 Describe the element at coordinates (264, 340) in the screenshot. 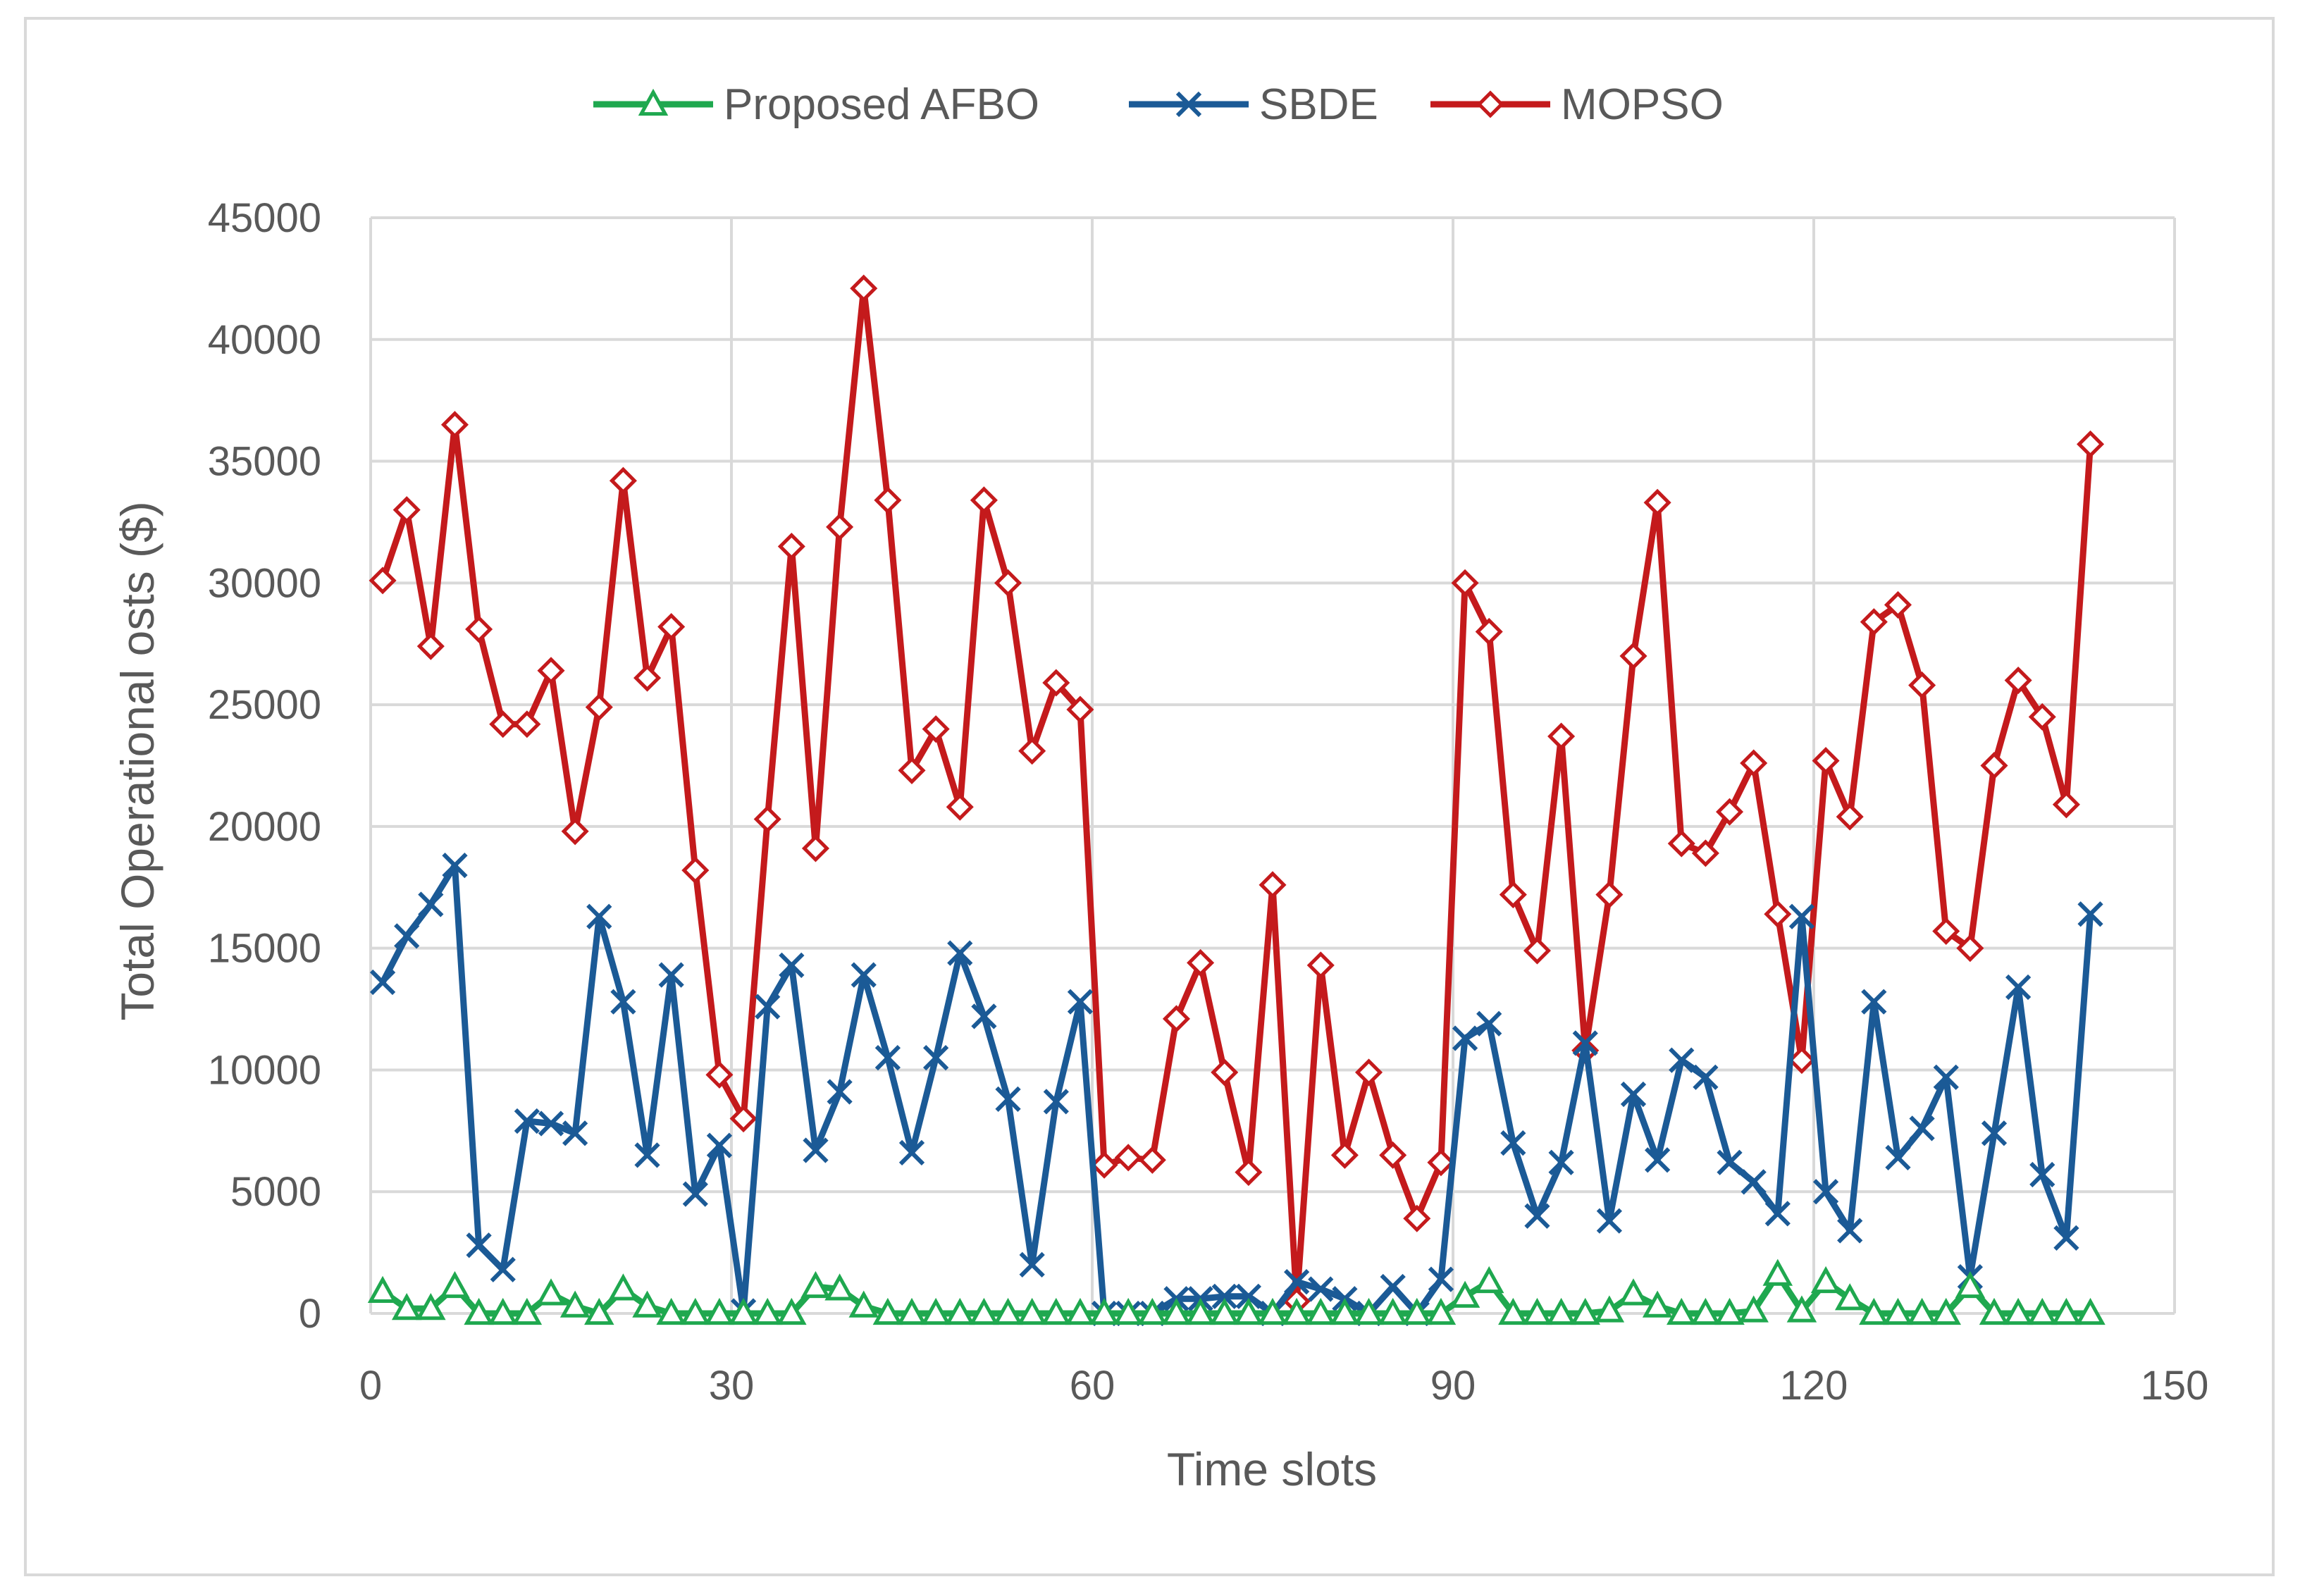

I see `y-tick-label: 40000` at that location.